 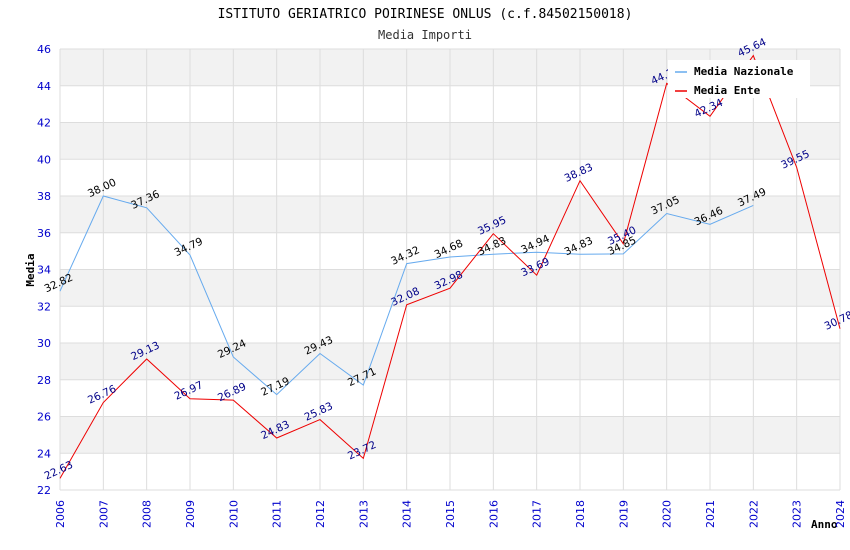 I want to click on x-tick-label: 2019, so click(x=623, y=514).